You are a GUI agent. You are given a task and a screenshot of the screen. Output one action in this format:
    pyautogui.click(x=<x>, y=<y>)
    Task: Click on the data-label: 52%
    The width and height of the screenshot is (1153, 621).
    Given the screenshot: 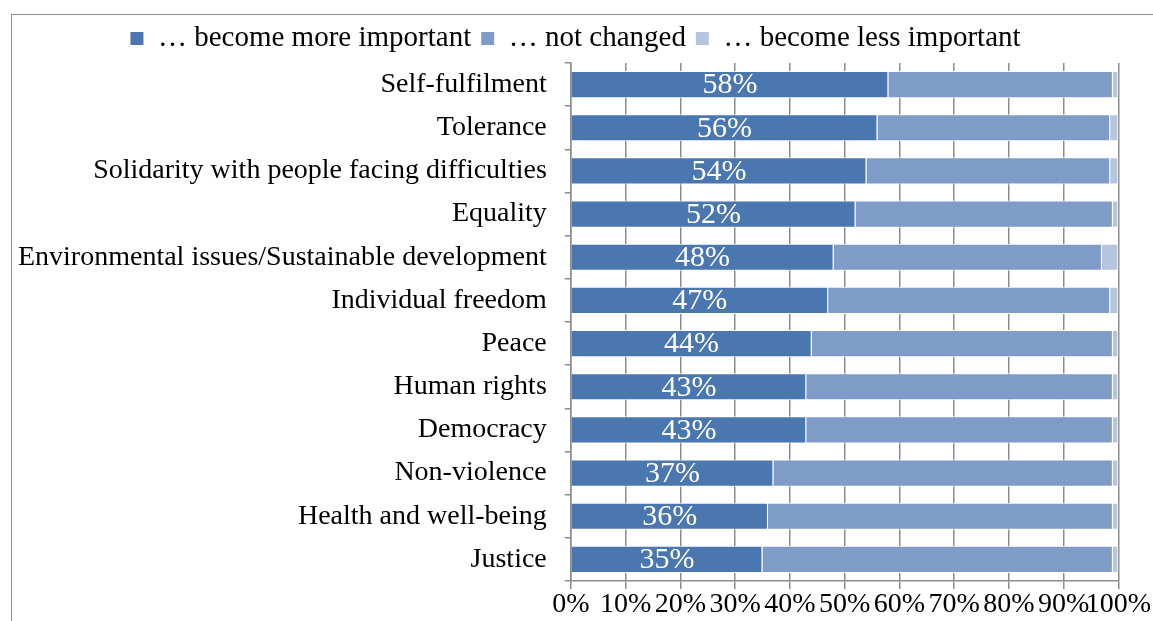 What is the action you would take?
    pyautogui.click(x=714, y=212)
    